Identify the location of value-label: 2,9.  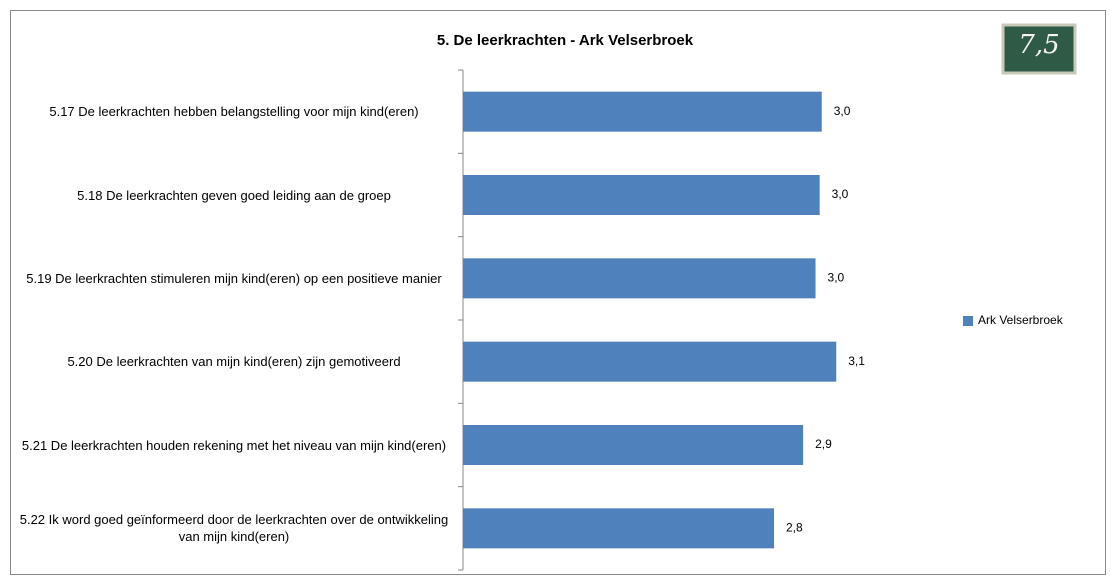
(823, 444).